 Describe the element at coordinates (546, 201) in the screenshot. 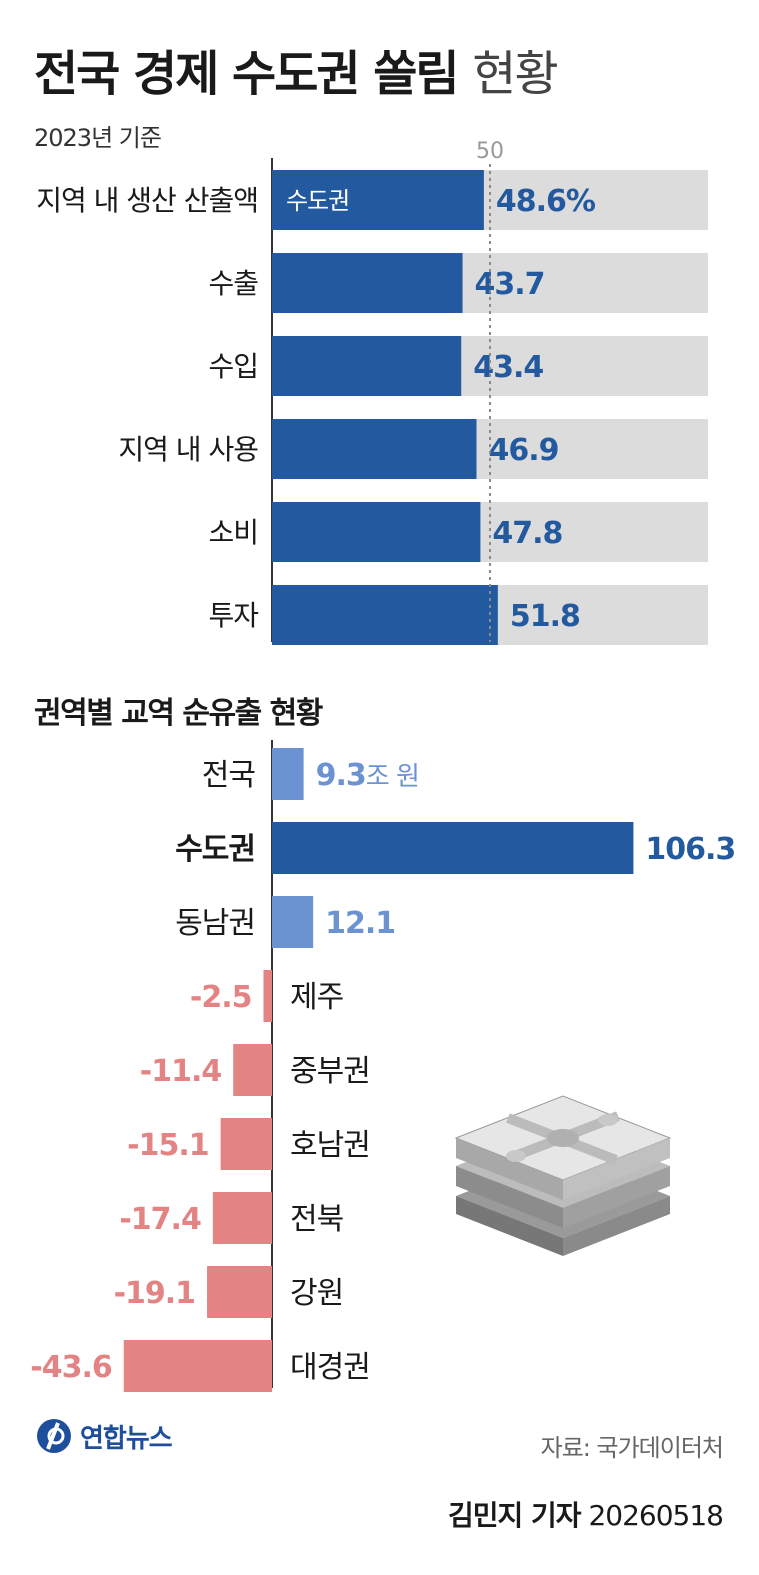

I see `value-label: 48.6%` at that location.